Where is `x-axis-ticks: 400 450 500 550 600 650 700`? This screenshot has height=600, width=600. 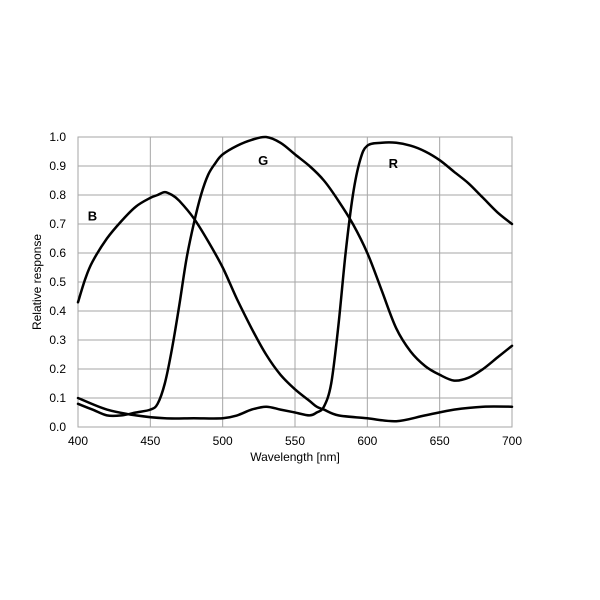 x-axis-ticks: 400 450 500 550 600 650 700 is located at coordinates (295, 441).